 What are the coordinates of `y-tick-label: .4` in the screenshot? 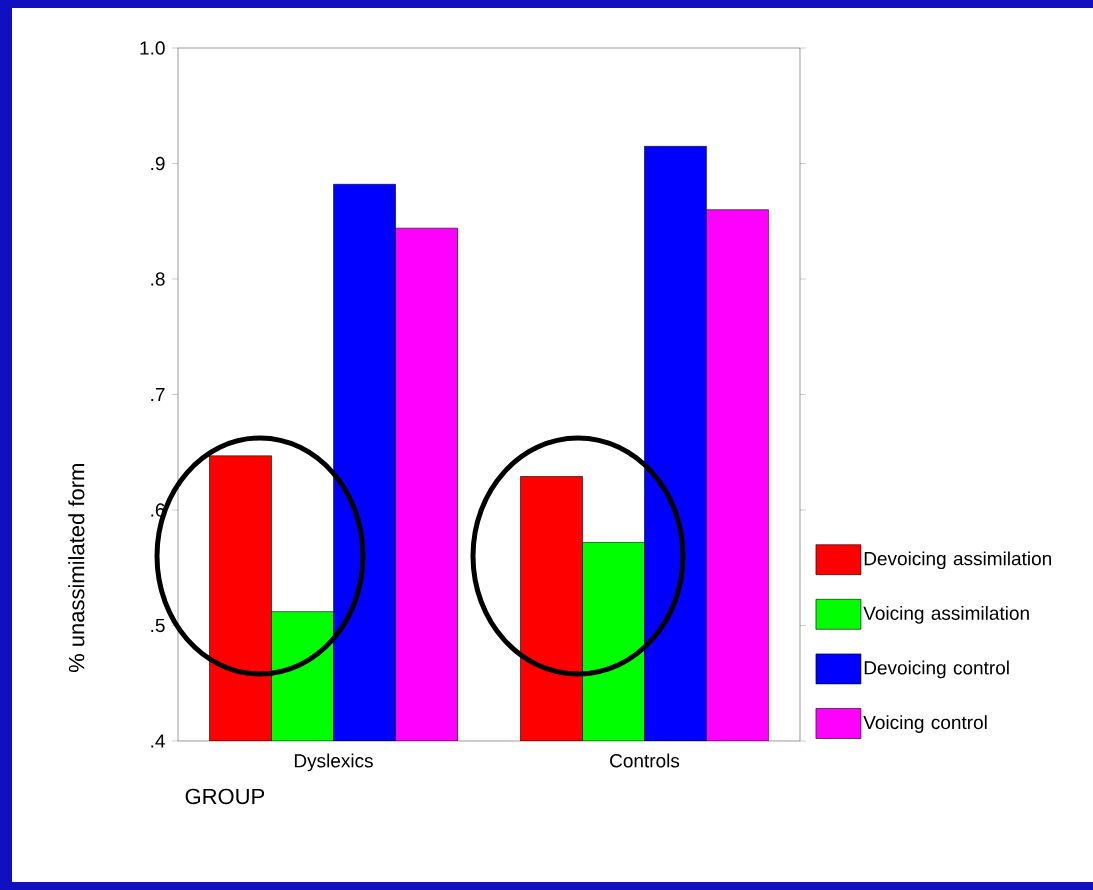 It's located at (158, 741).